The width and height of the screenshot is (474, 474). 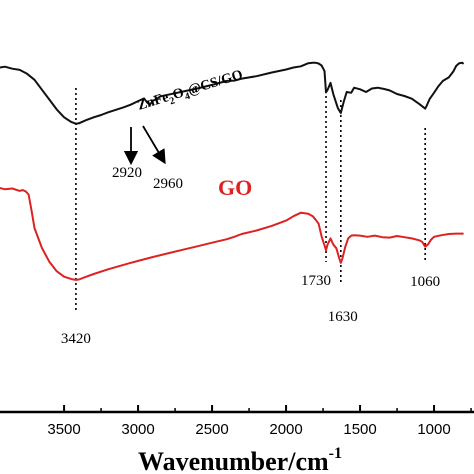 I want to click on x-tick-label-1000: 1000, so click(x=433, y=429).